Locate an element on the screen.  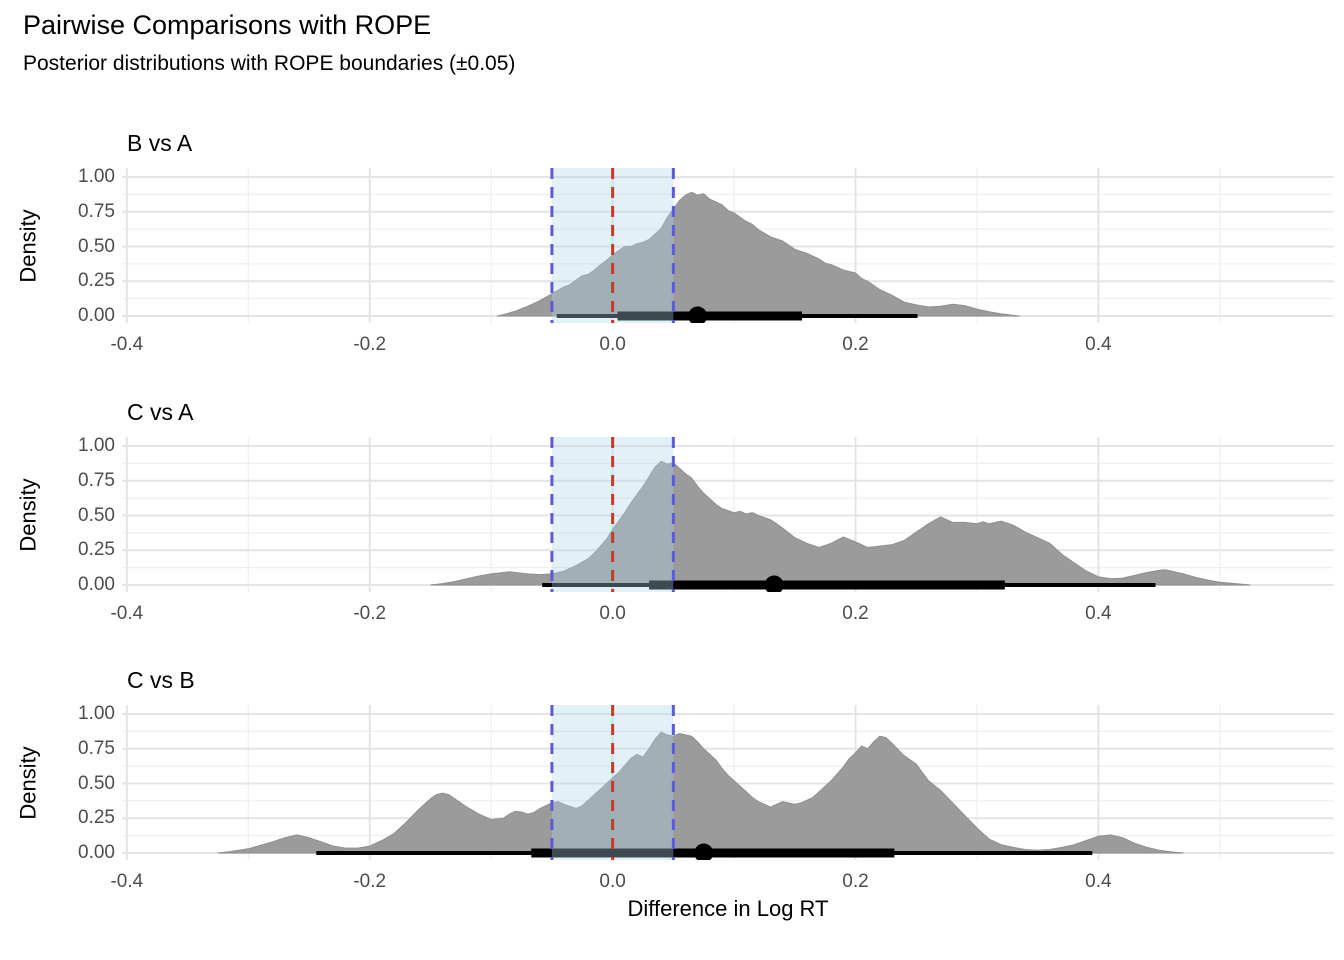
plot-title: Pairwise Comparisons with ROPE is located at coordinates (227, 25).